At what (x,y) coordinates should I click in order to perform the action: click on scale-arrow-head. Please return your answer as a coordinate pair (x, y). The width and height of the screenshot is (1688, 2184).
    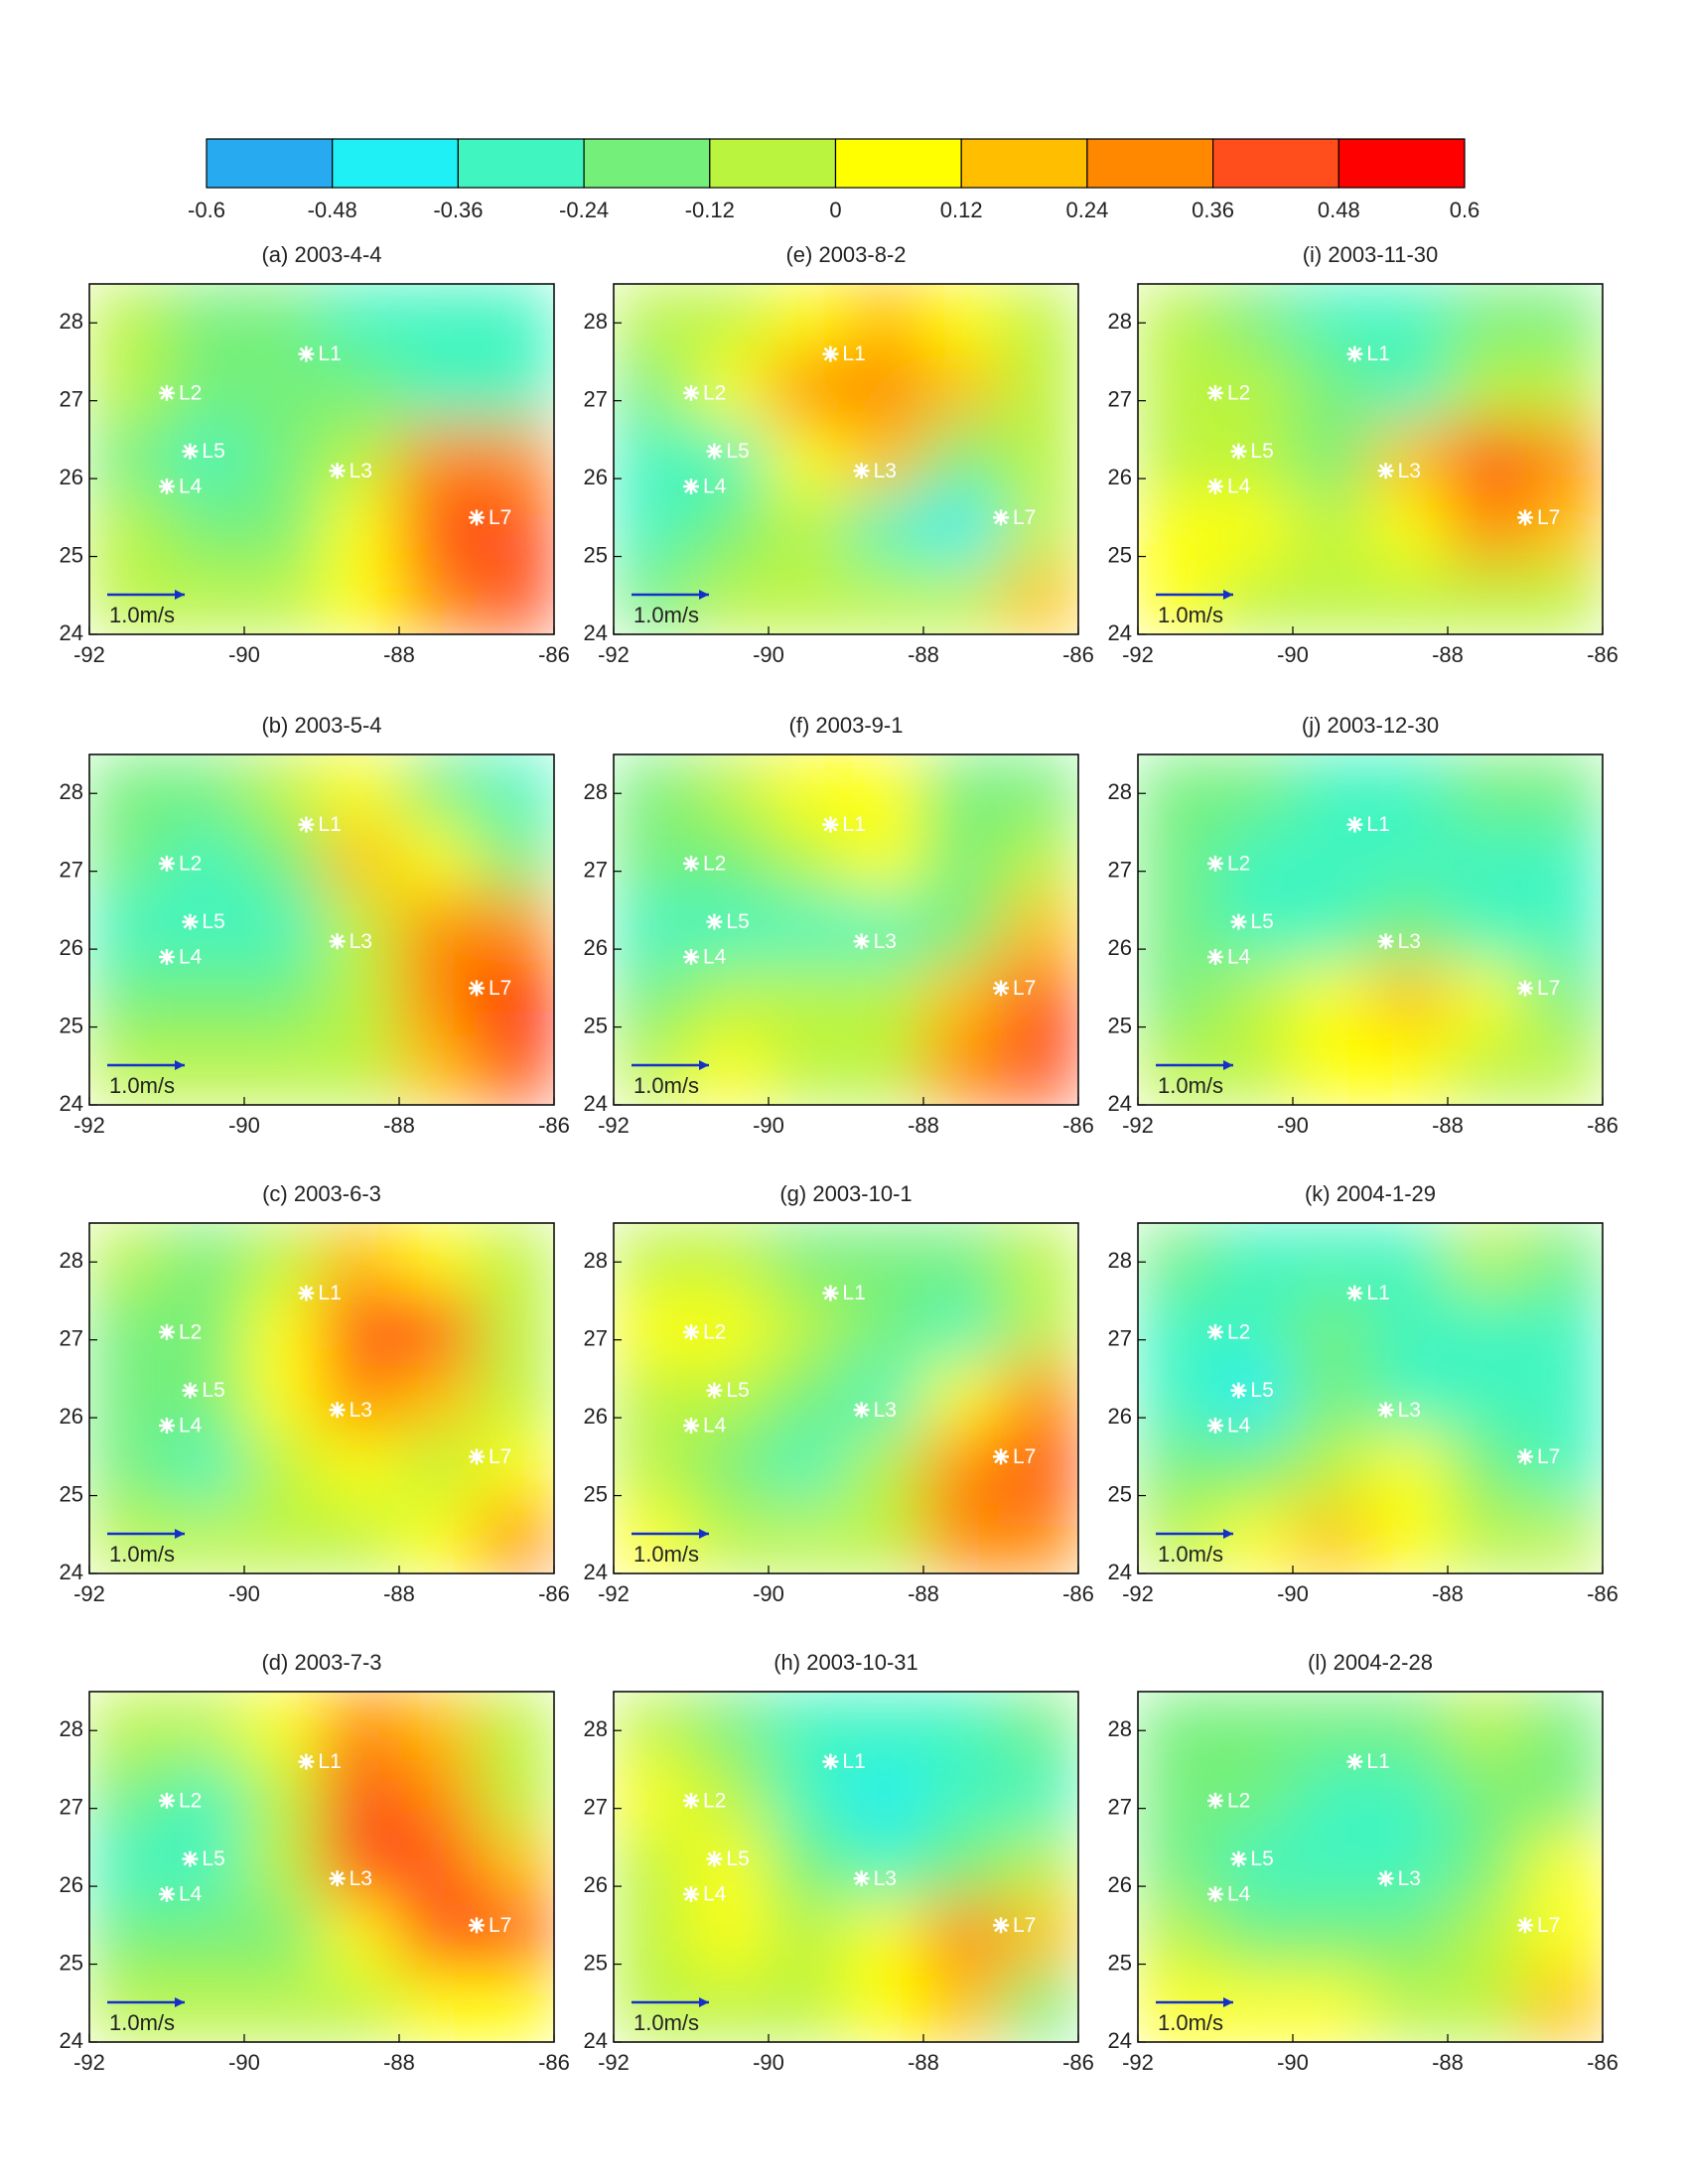
    Looking at the image, I should click on (180, 595).